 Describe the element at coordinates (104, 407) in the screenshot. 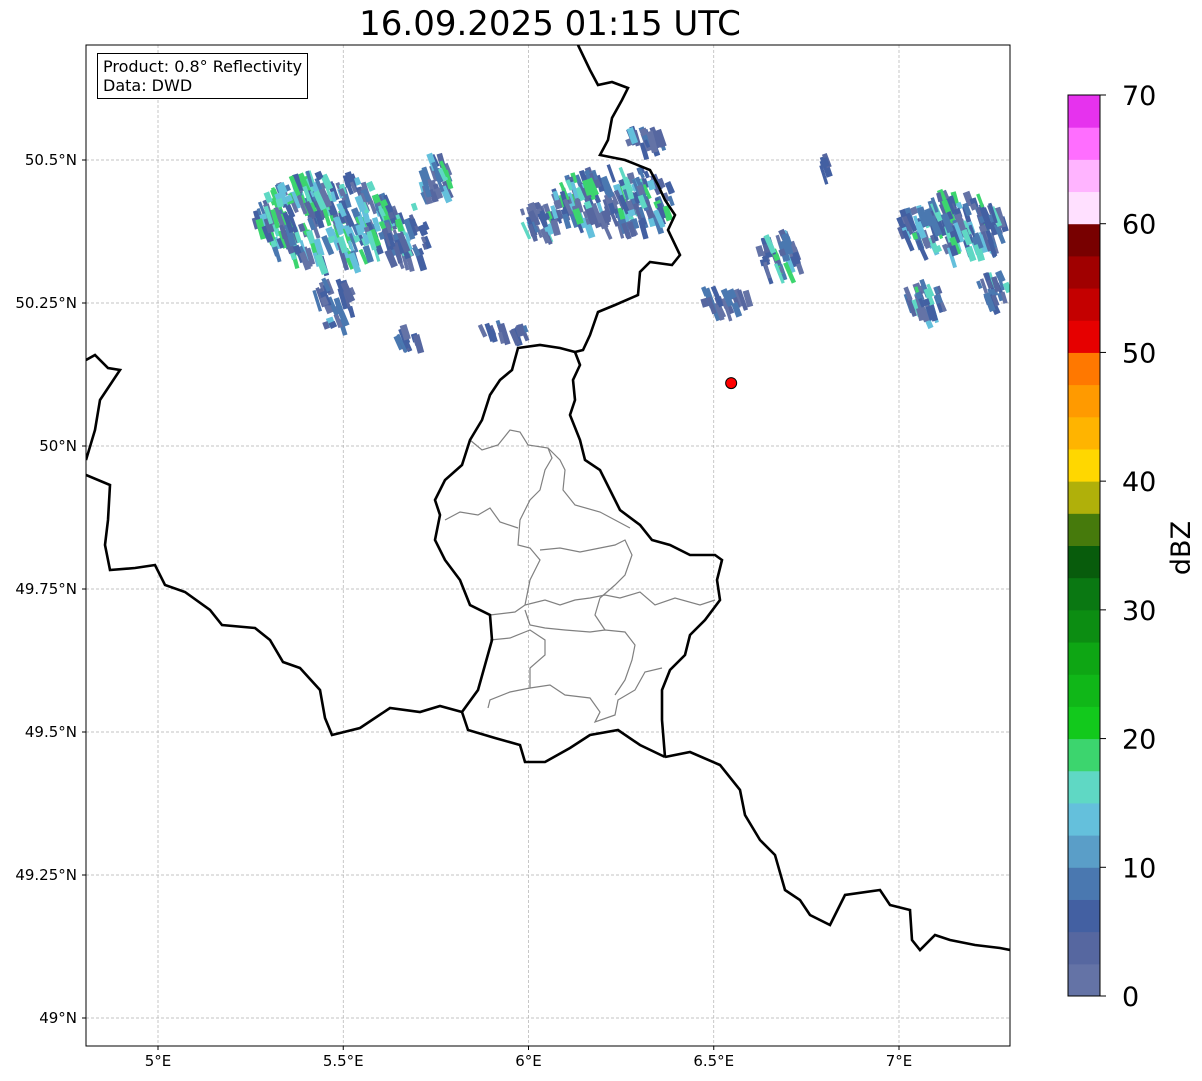

I see `country-border` at that location.